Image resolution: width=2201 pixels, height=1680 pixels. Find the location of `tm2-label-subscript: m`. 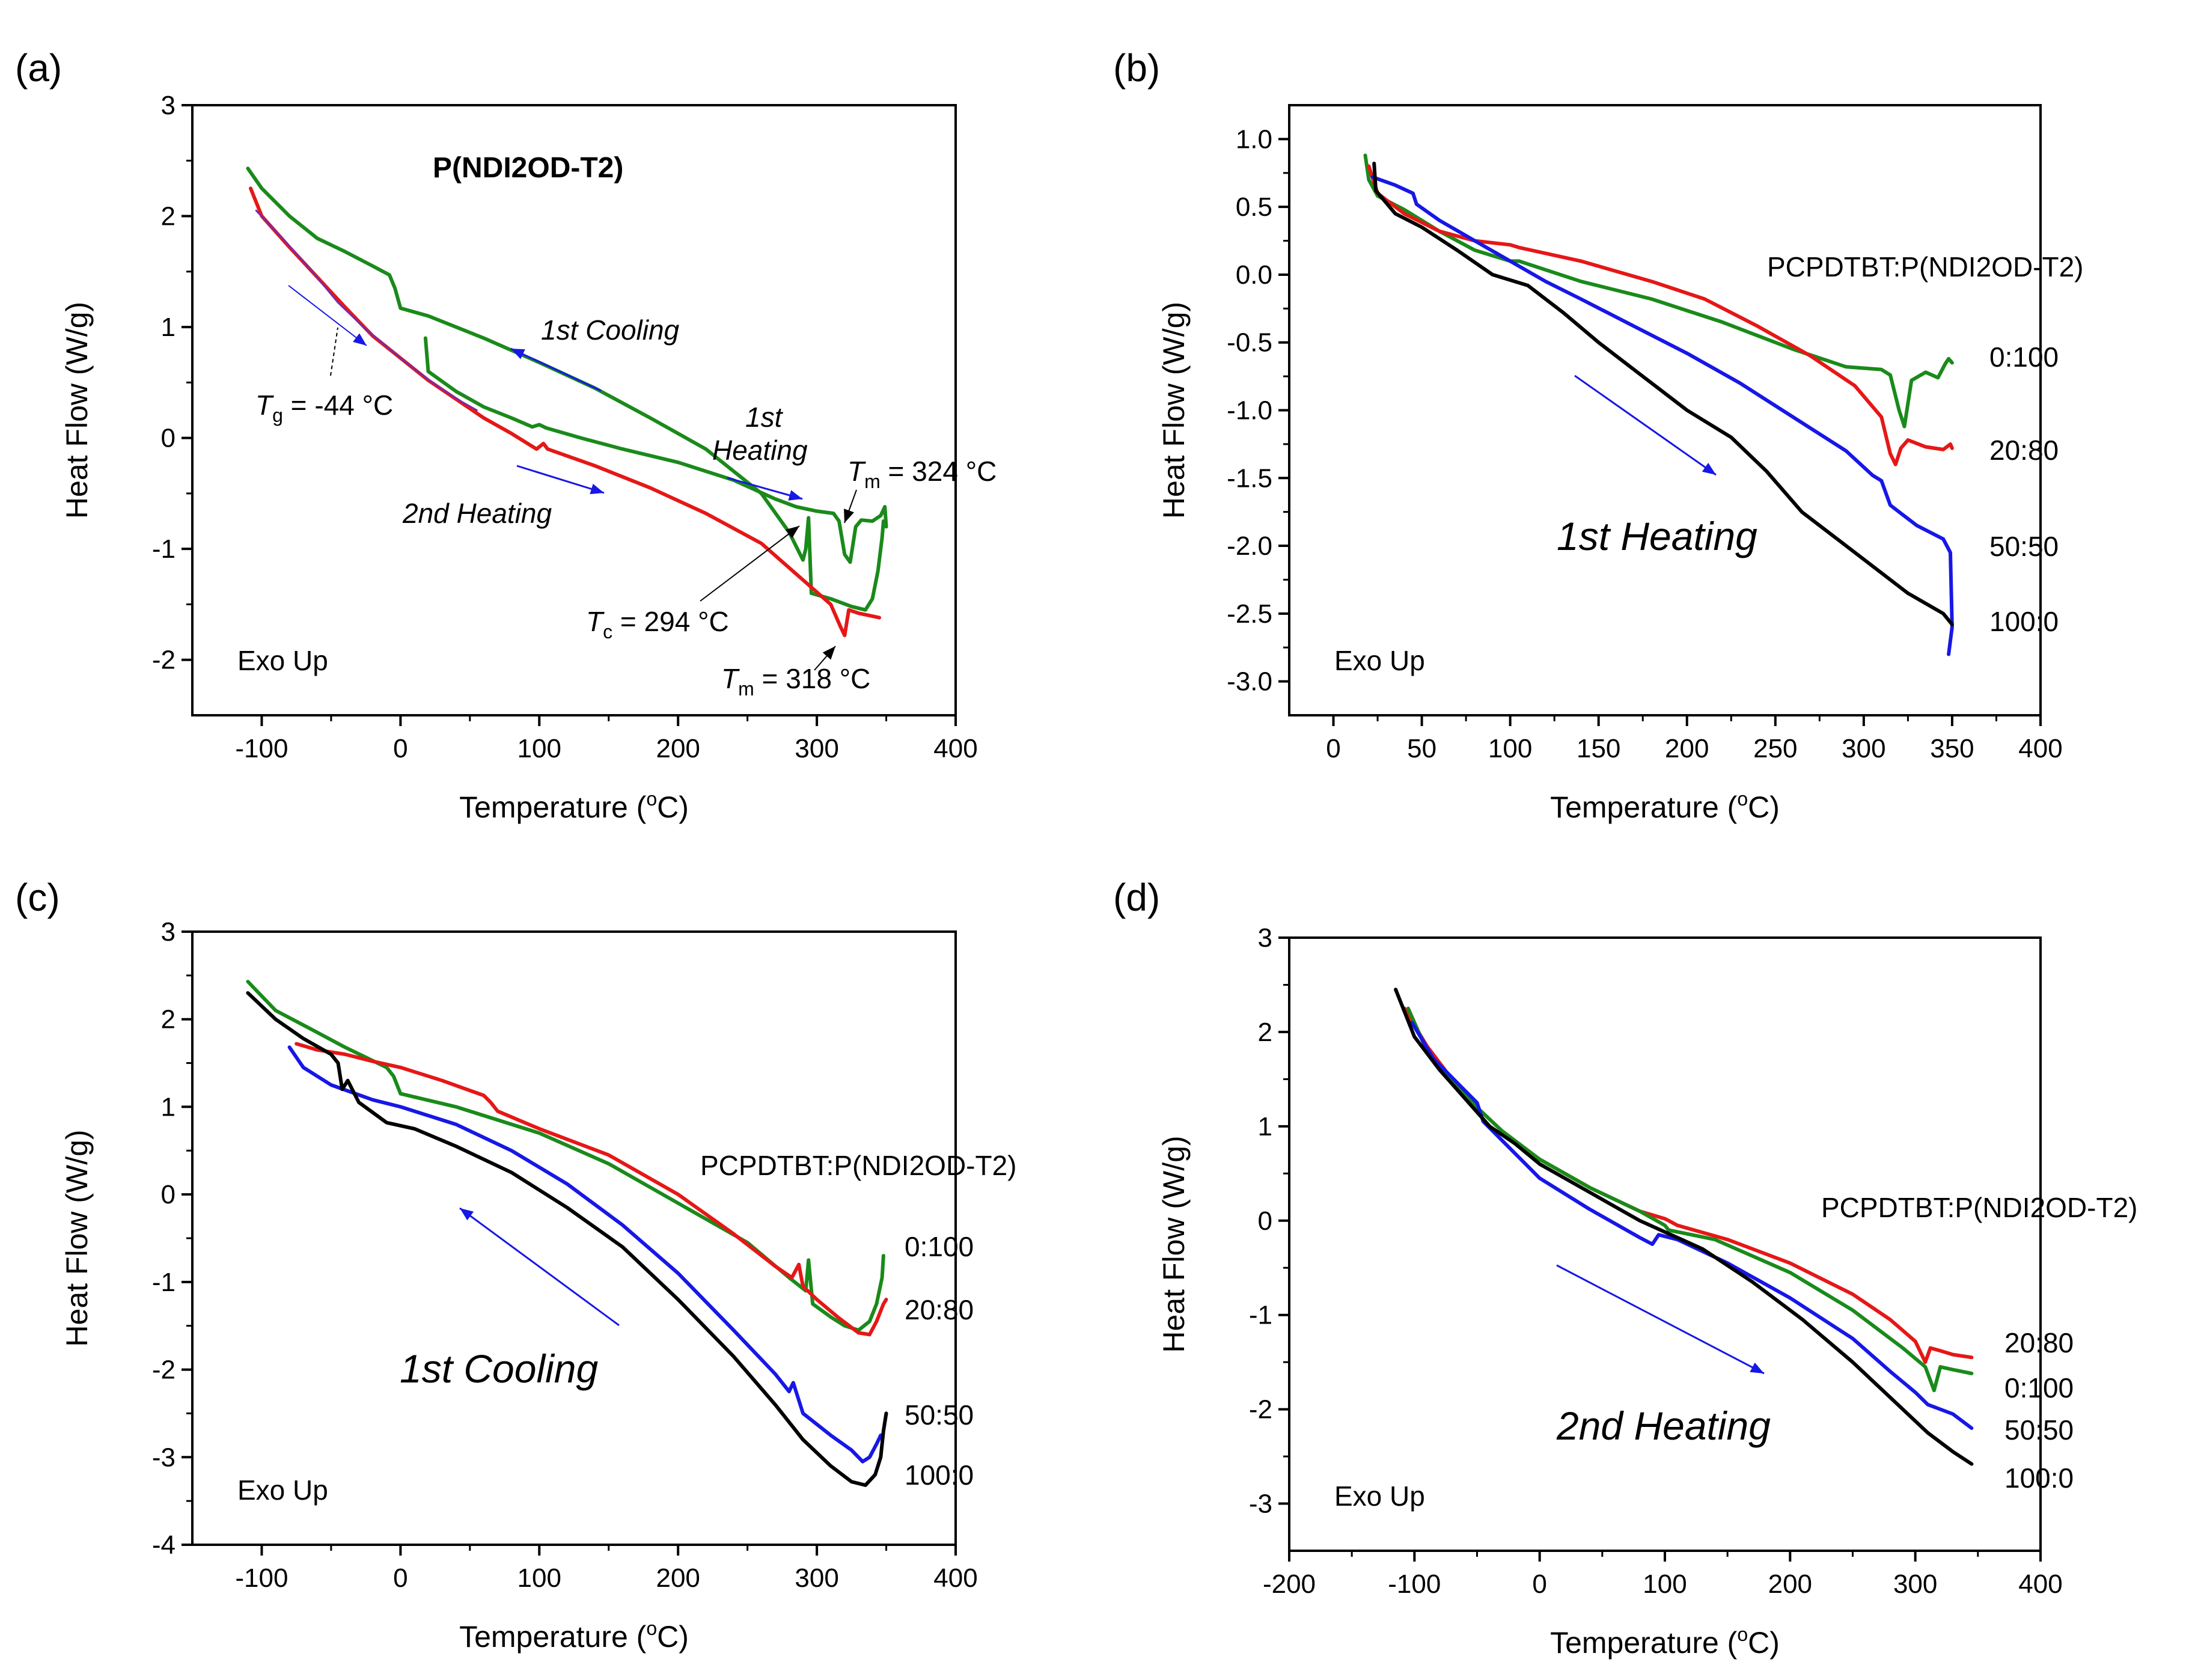

tm2-label-subscript: m is located at coordinates (746, 689).